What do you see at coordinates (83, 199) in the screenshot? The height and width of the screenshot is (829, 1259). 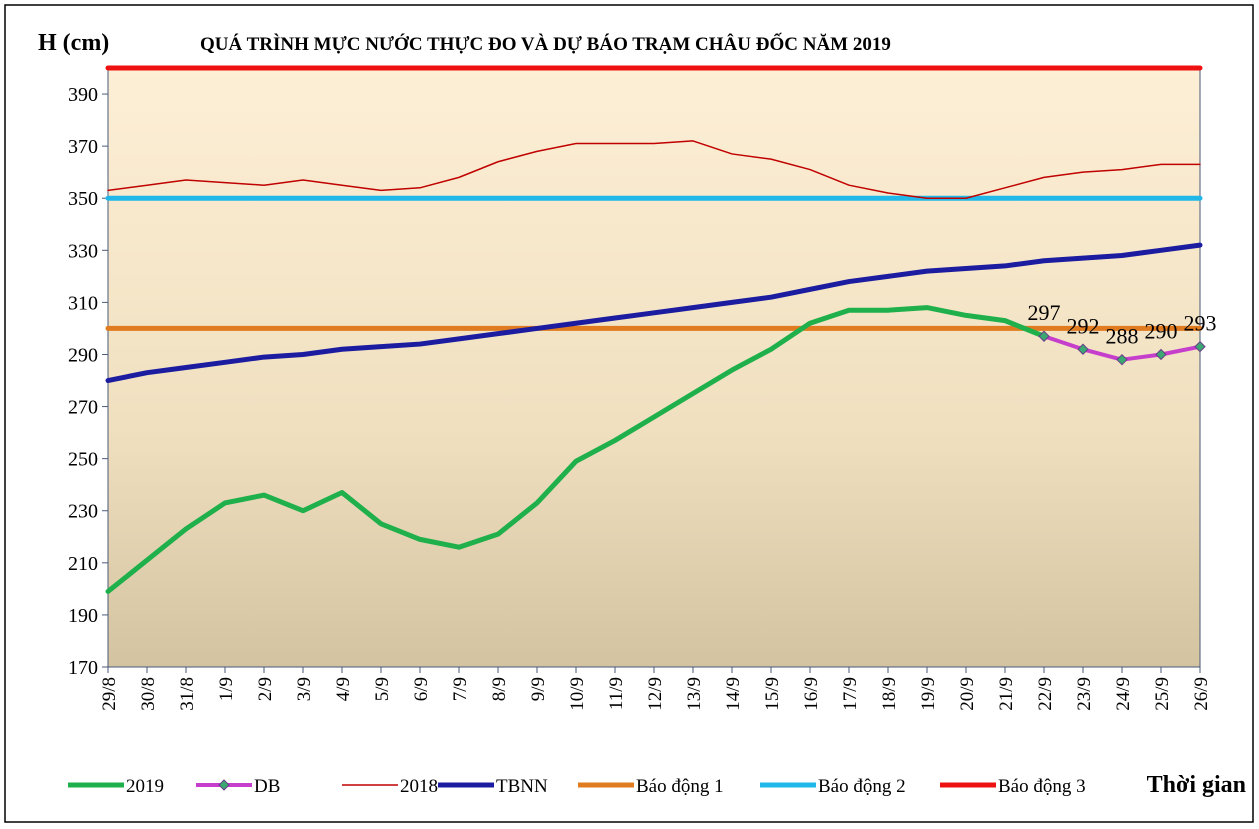 I see `y-tick-label: 350` at bounding box center [83, 199].